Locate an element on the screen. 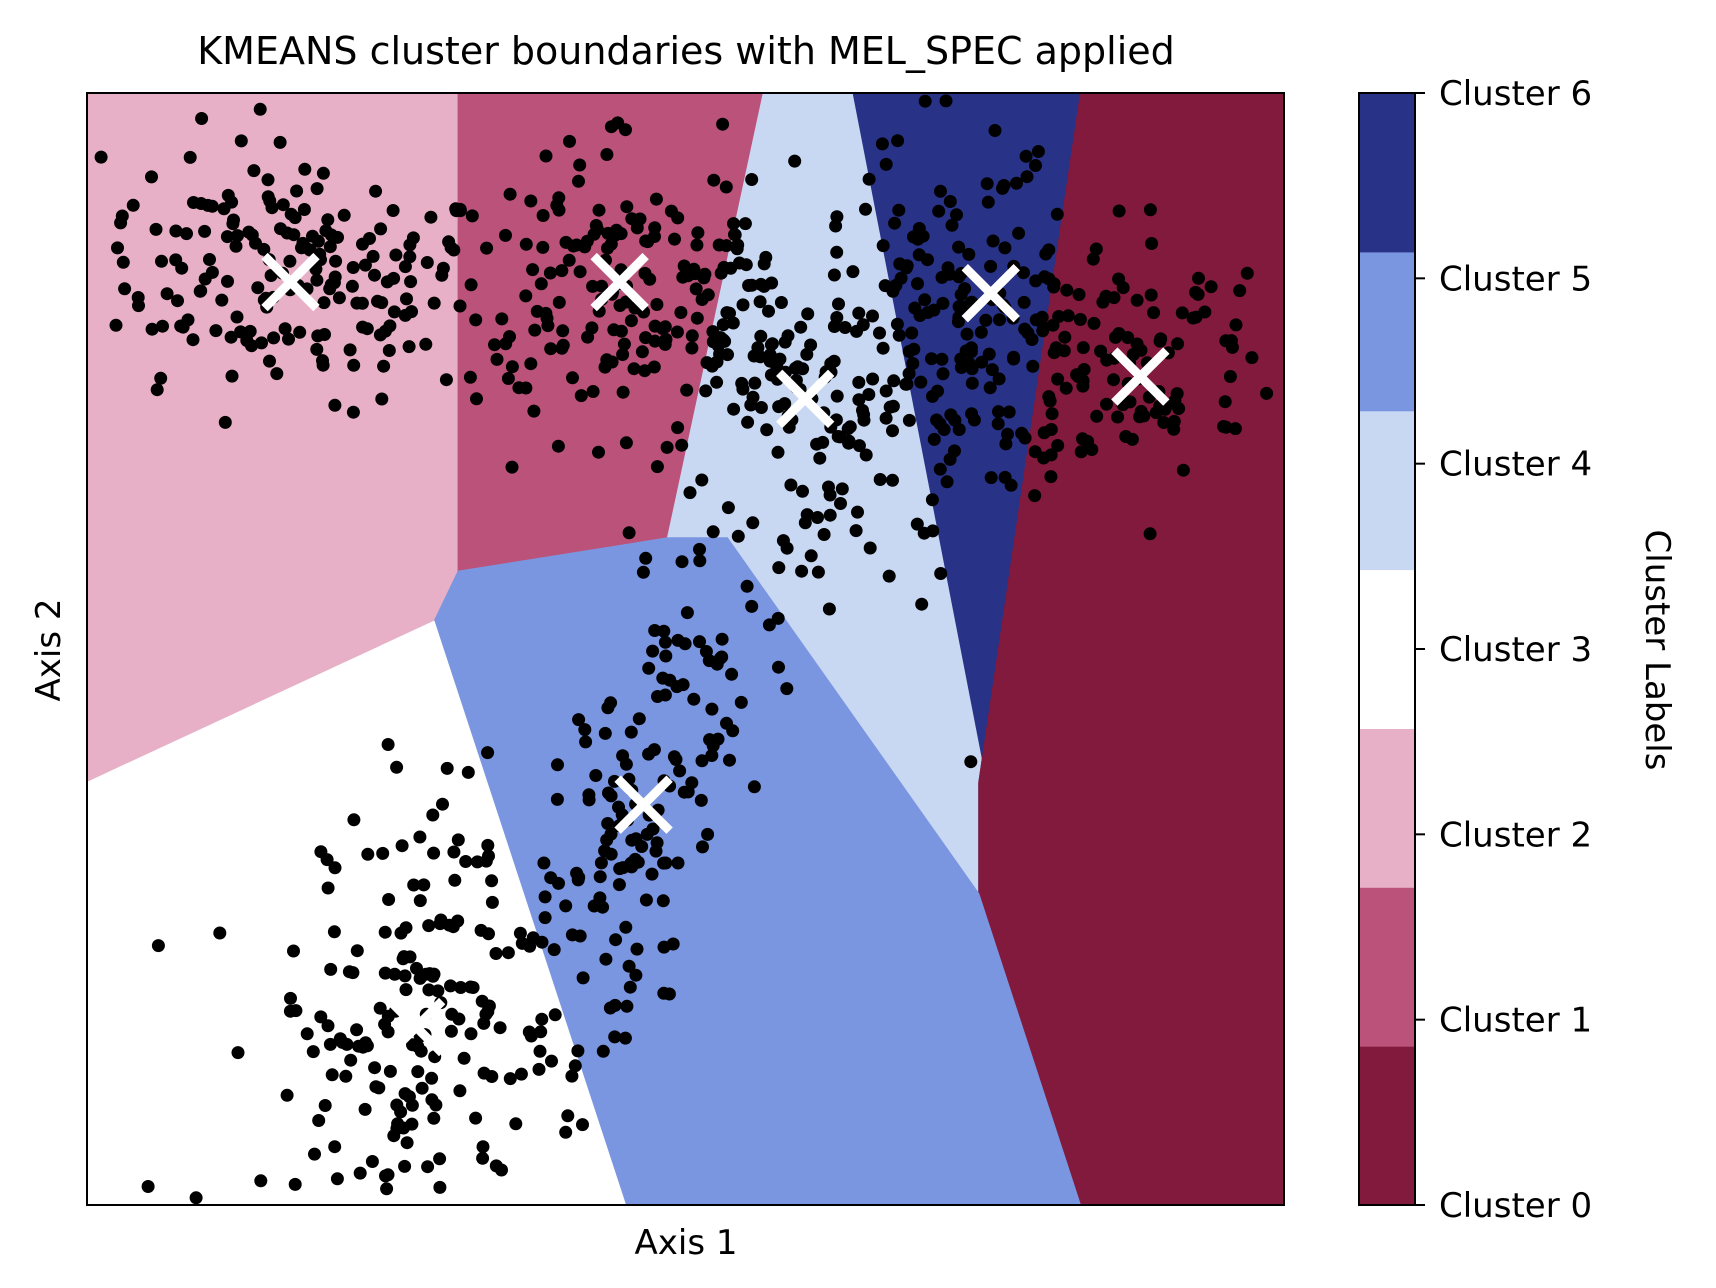  colorbar-tick-label: Cluster 6 is located at coordinates (1515, 94).